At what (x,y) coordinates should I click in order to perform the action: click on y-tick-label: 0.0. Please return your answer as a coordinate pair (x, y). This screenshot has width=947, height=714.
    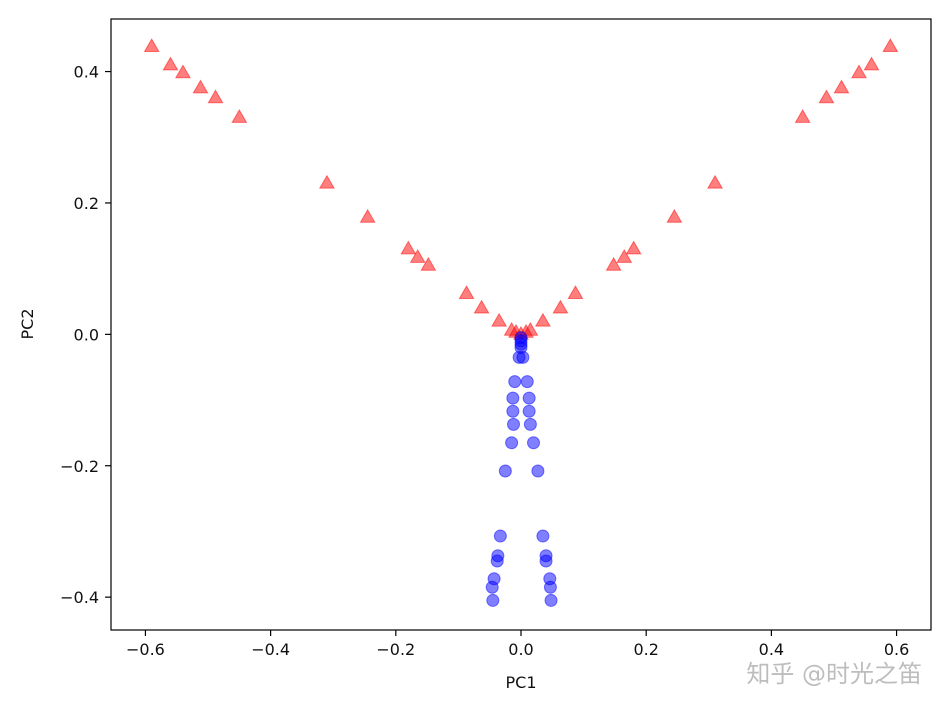
    Looking at the image, I should click on (86, 334).